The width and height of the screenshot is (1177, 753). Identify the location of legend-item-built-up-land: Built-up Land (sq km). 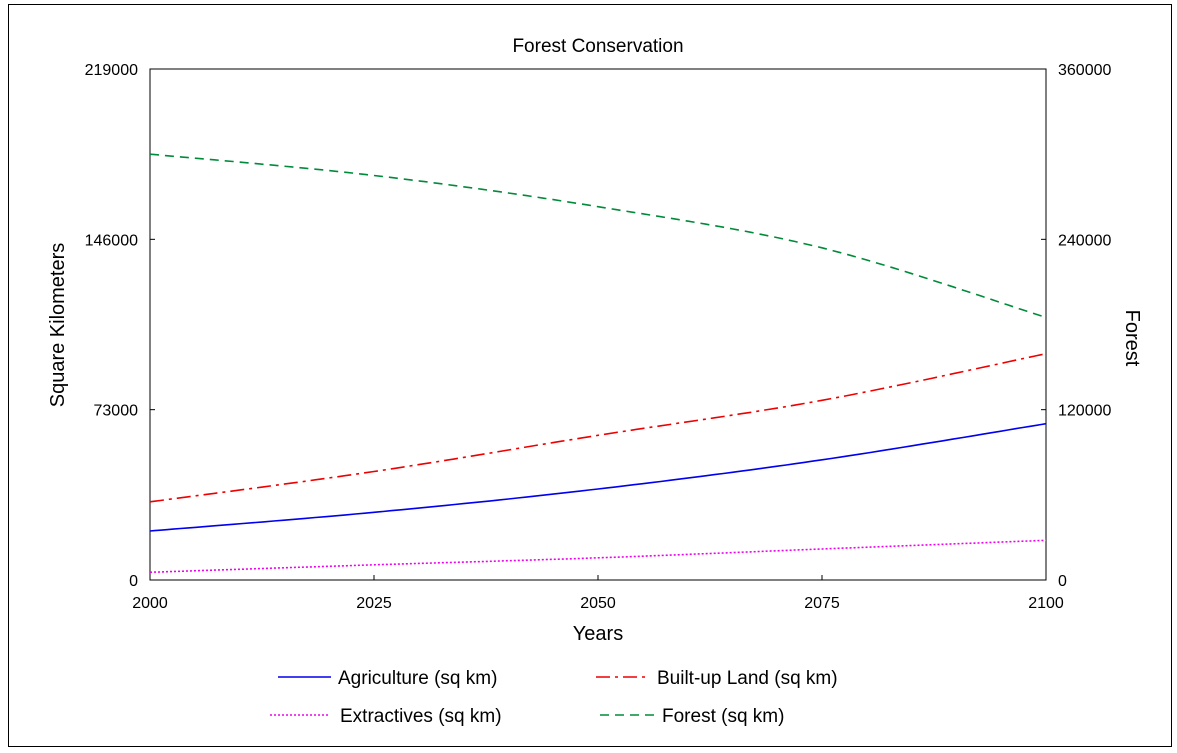
(717, 678).